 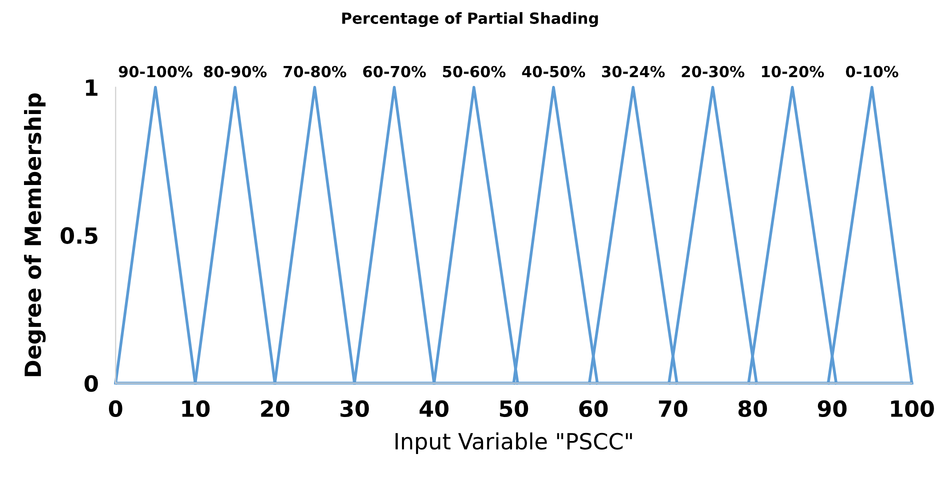 I want to click on series-label: 20-30%, so click(x=713, y=72).